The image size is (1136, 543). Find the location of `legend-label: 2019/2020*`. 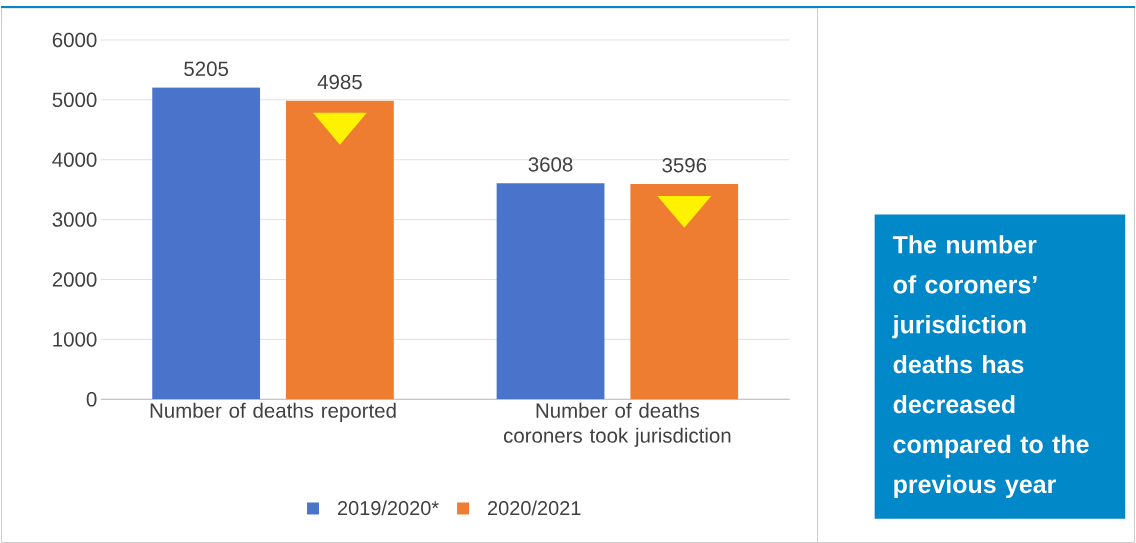

legend-label: 2019/2020* is located at coordinates (388, 508).